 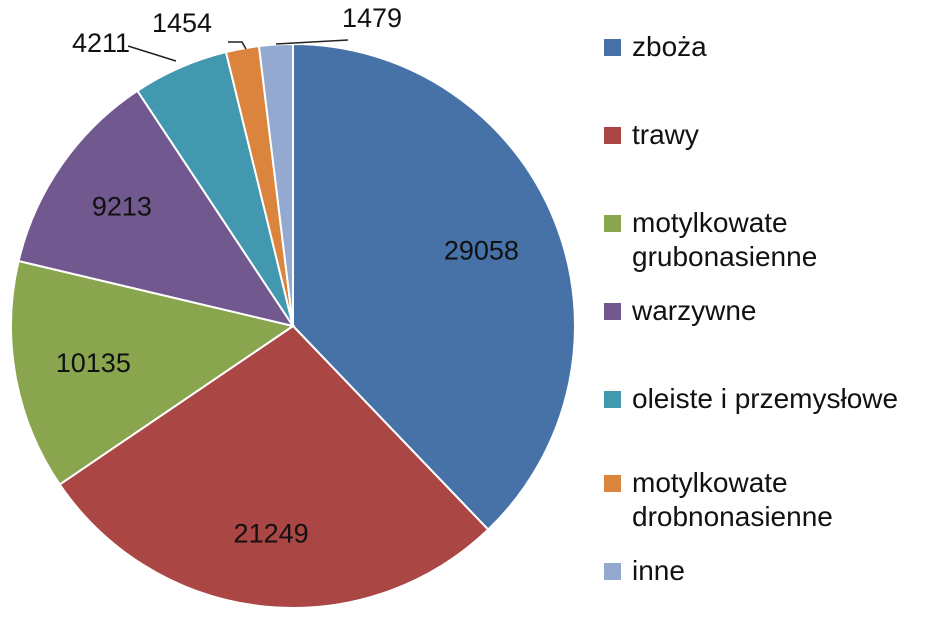 I want to click on legend-swatch-oleiste, so click(x=612, y=399).